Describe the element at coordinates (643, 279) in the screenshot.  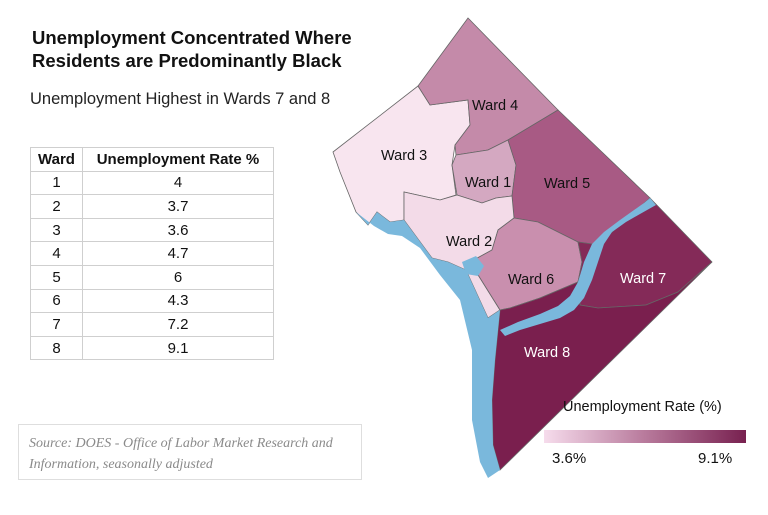
I see `ward-7-label: Ward 7` at that location.